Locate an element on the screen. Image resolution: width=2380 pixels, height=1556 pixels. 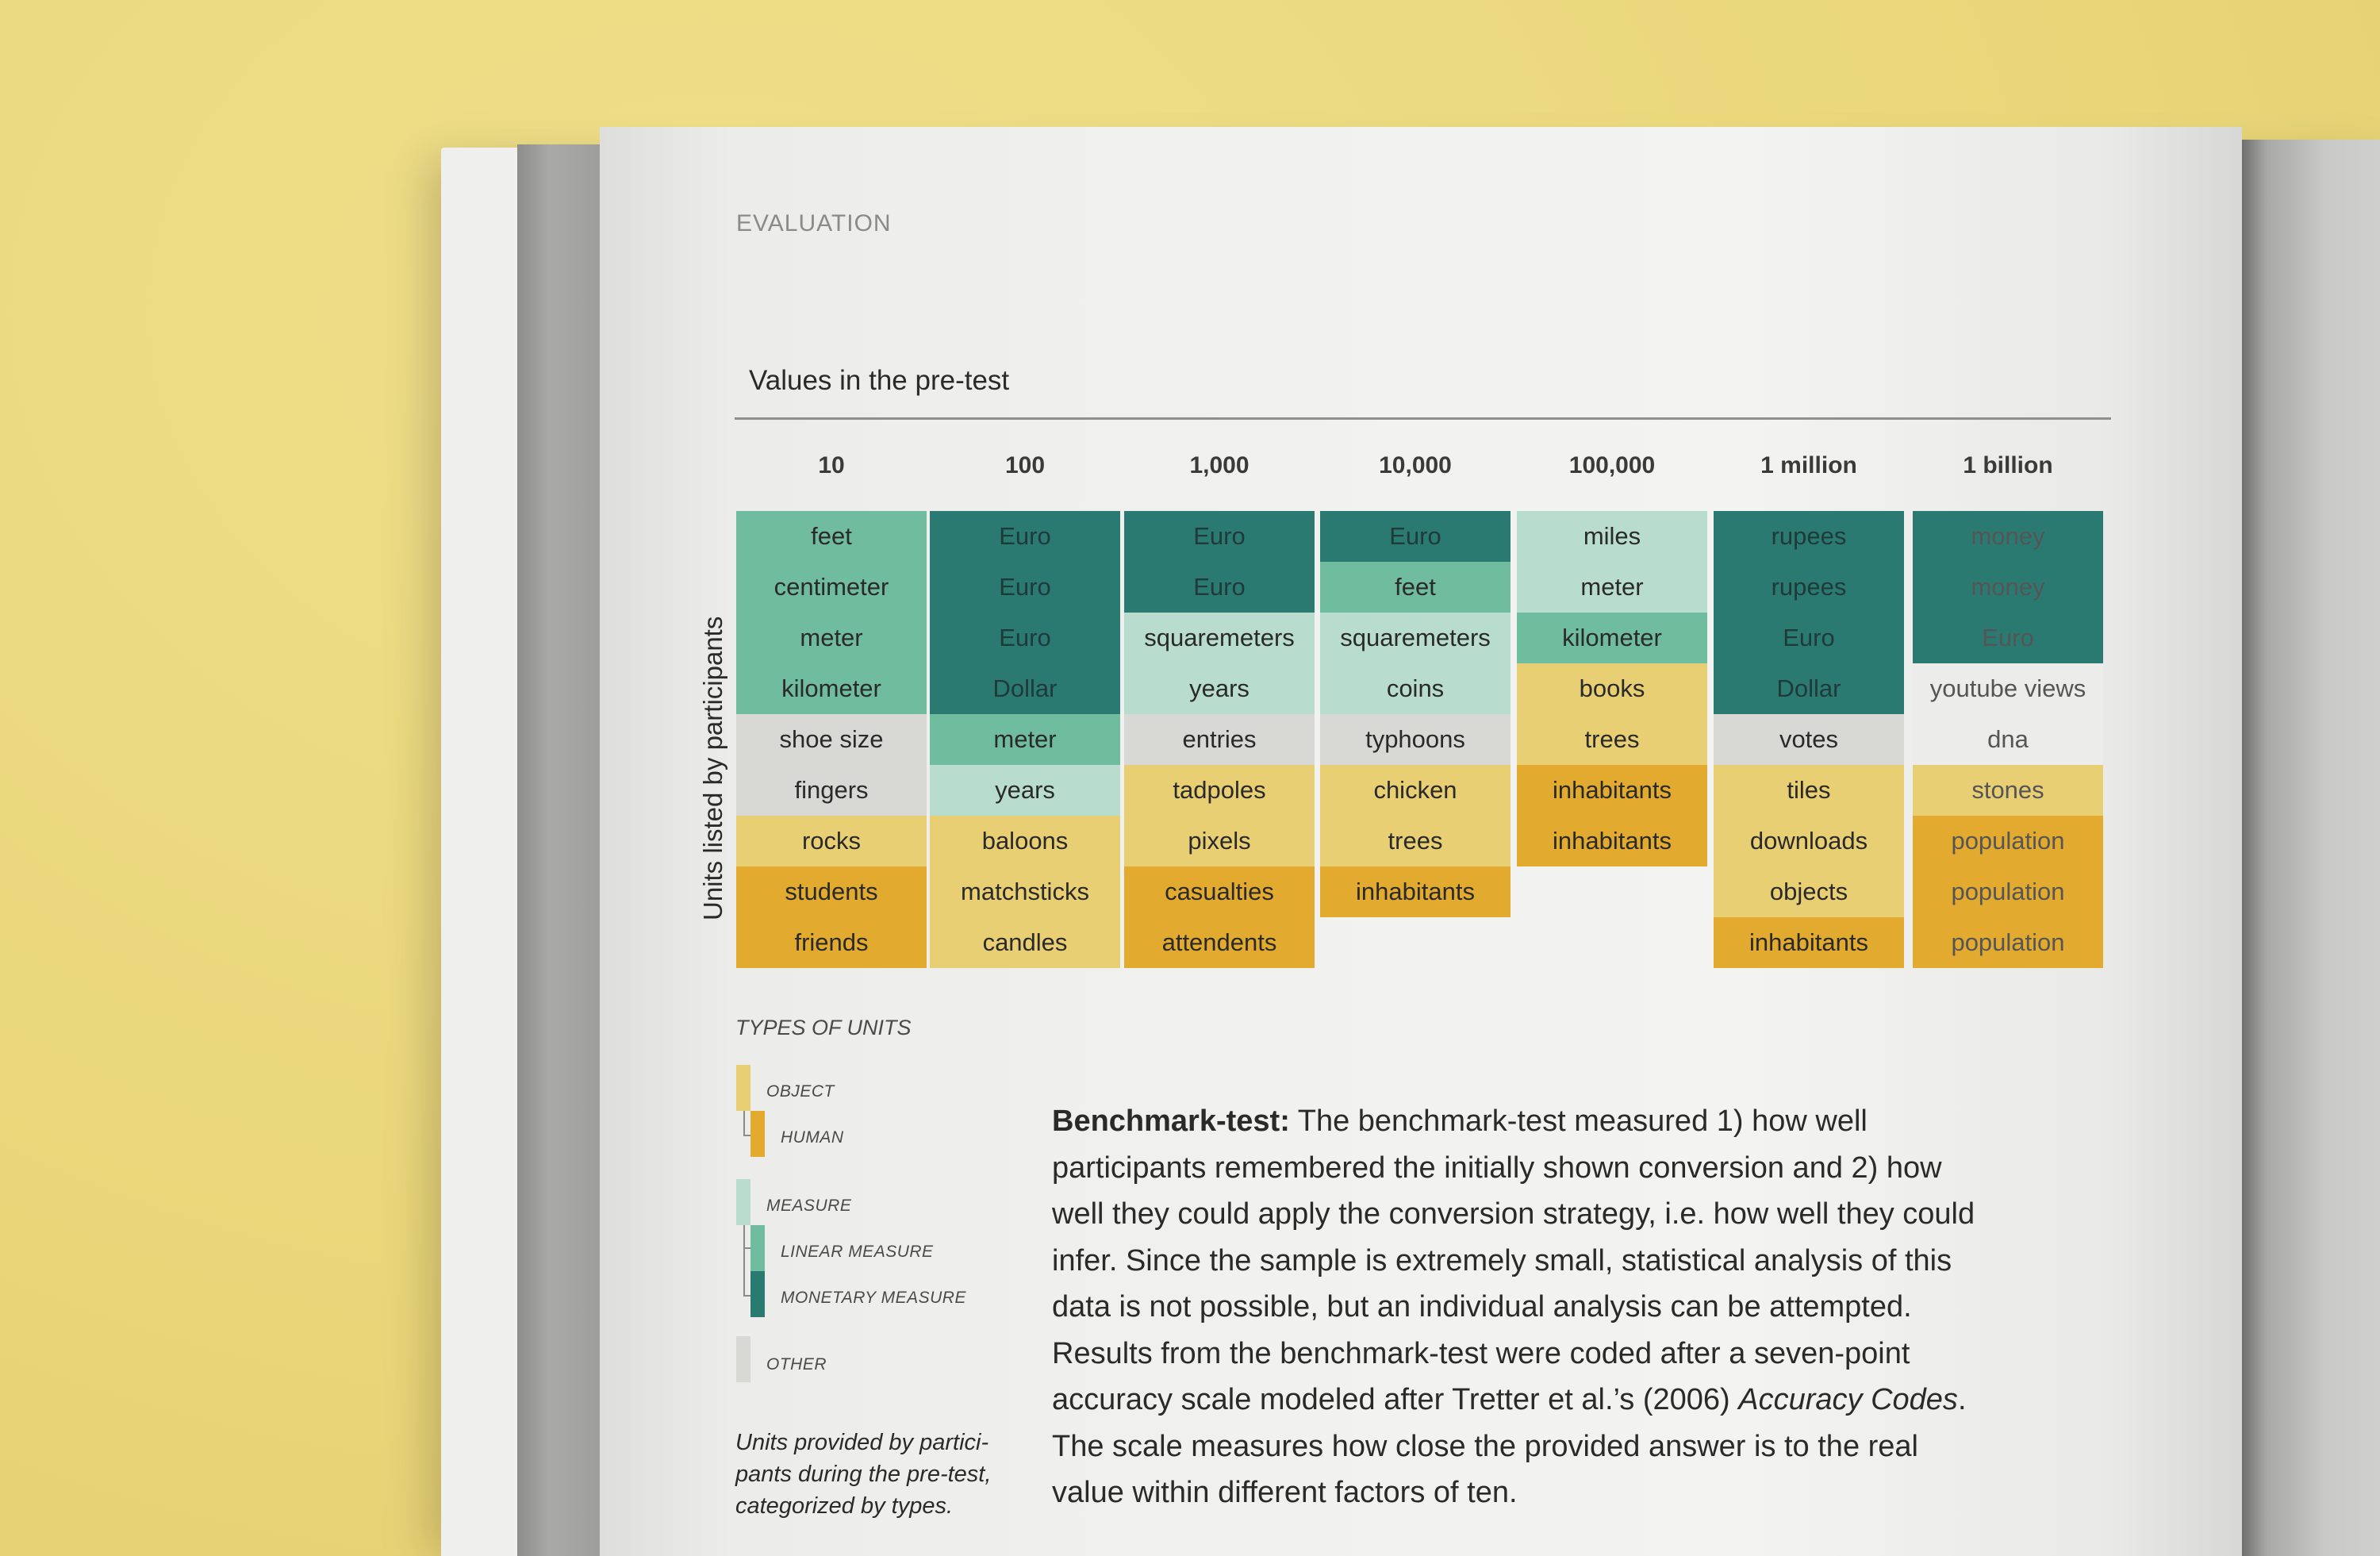
unit-cell: matchsticks is located at coordinates (1025, 892).